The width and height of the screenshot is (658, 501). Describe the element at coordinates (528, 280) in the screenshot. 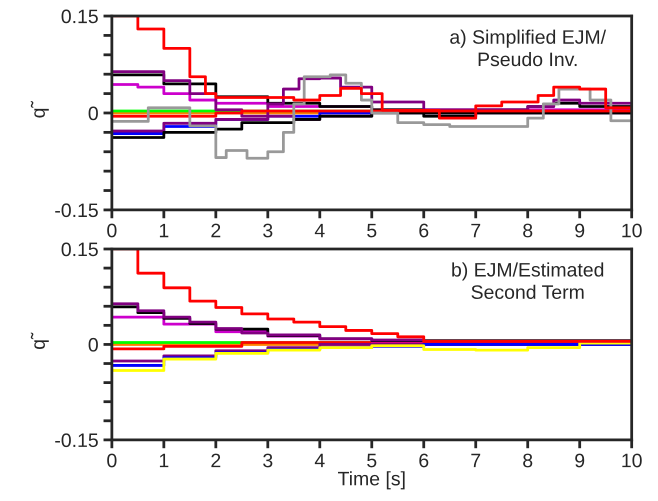

I see `annotation: b) EJM/Estimated Second Term` at that location.